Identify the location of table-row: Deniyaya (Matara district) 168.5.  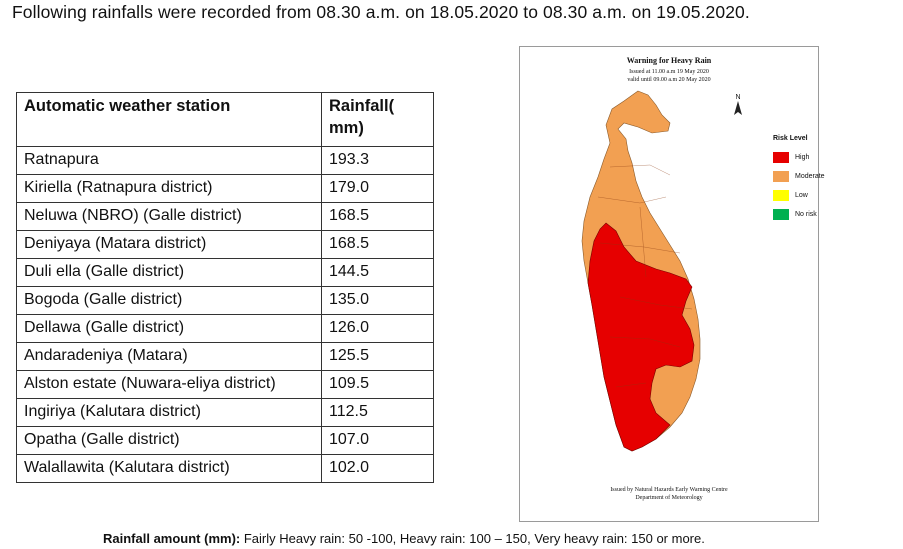
(225, 244).